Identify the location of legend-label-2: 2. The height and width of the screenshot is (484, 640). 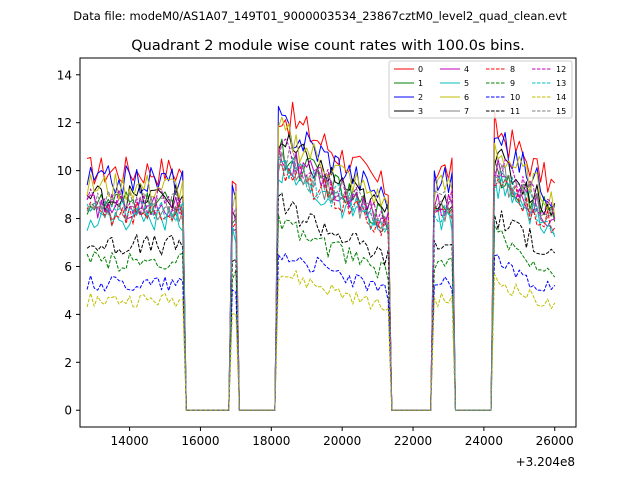
(420, 97).